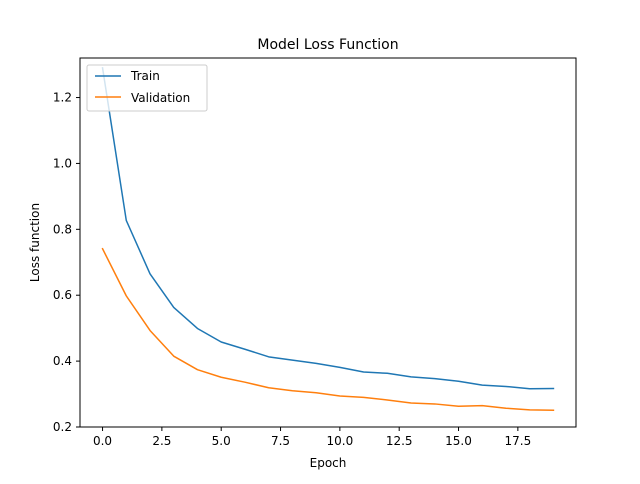 The image size is (640, 484). Describe the element at coordinates (160, 98) in the screenshot. I see `legend-label-validation: Validation` at that location.